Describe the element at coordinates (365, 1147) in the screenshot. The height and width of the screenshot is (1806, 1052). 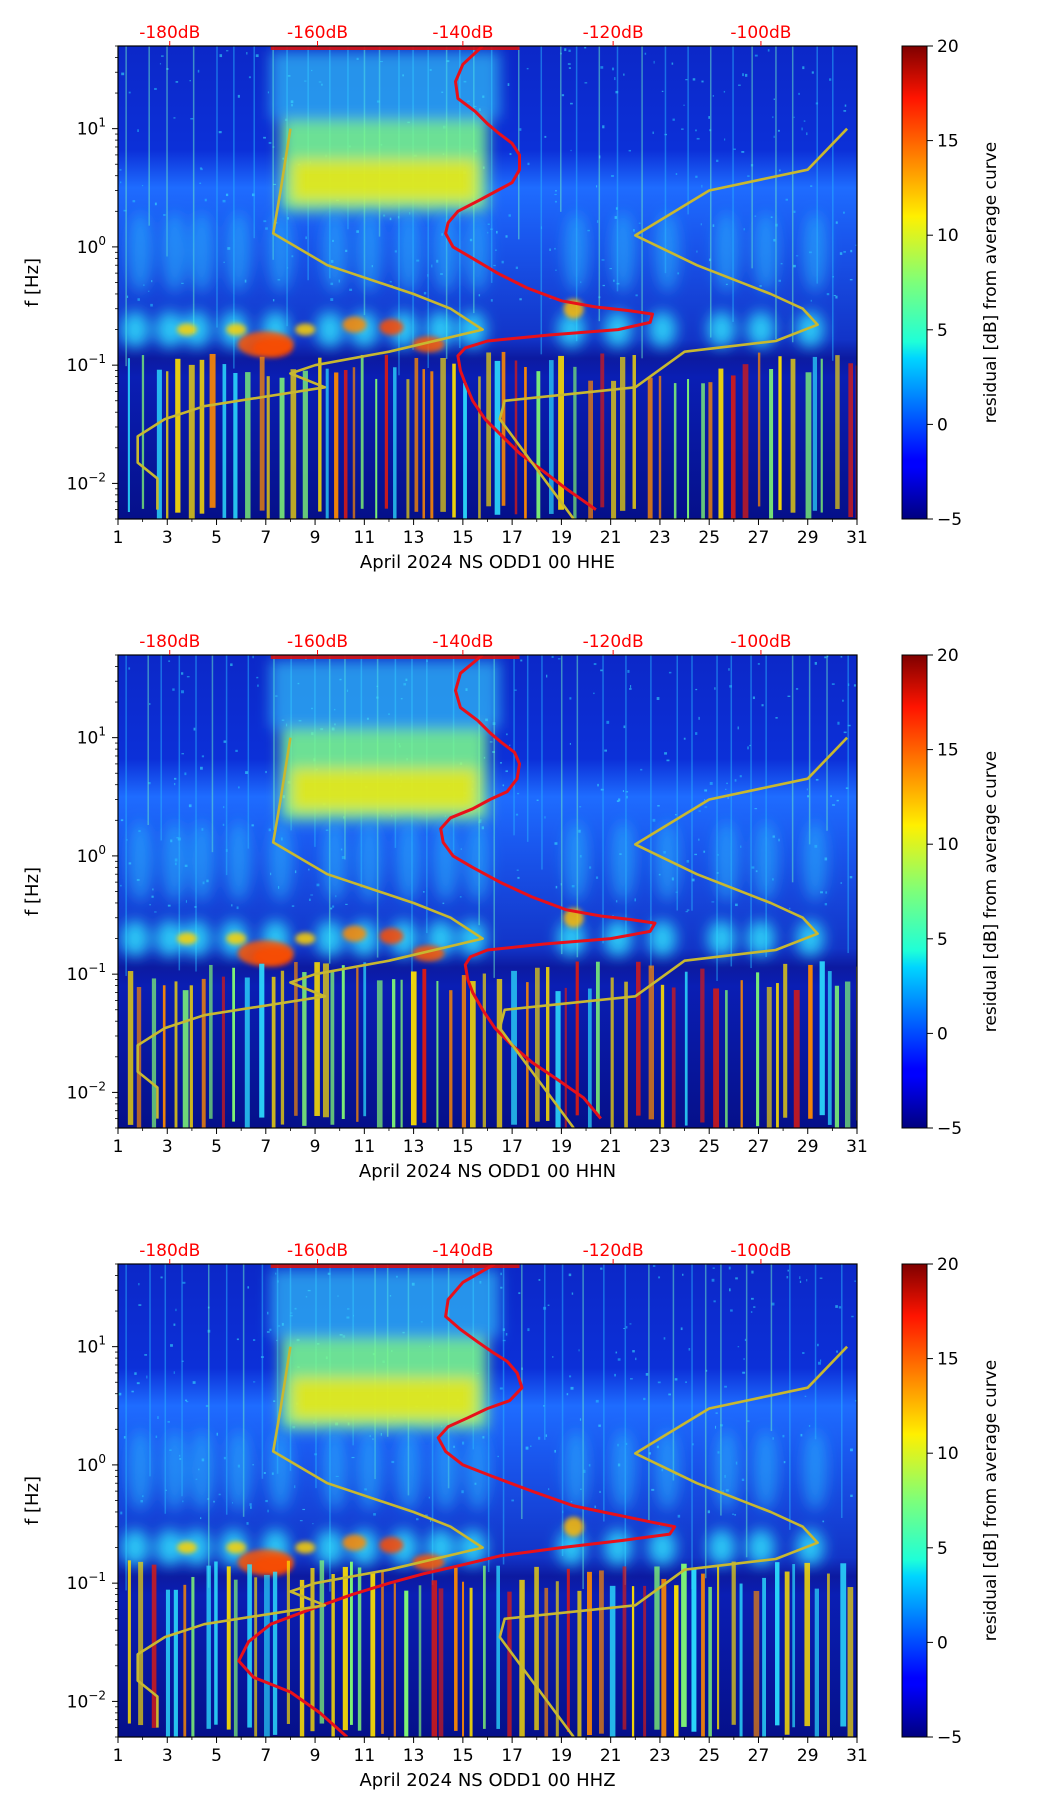
I see `x-tick-label: 11` at that location.